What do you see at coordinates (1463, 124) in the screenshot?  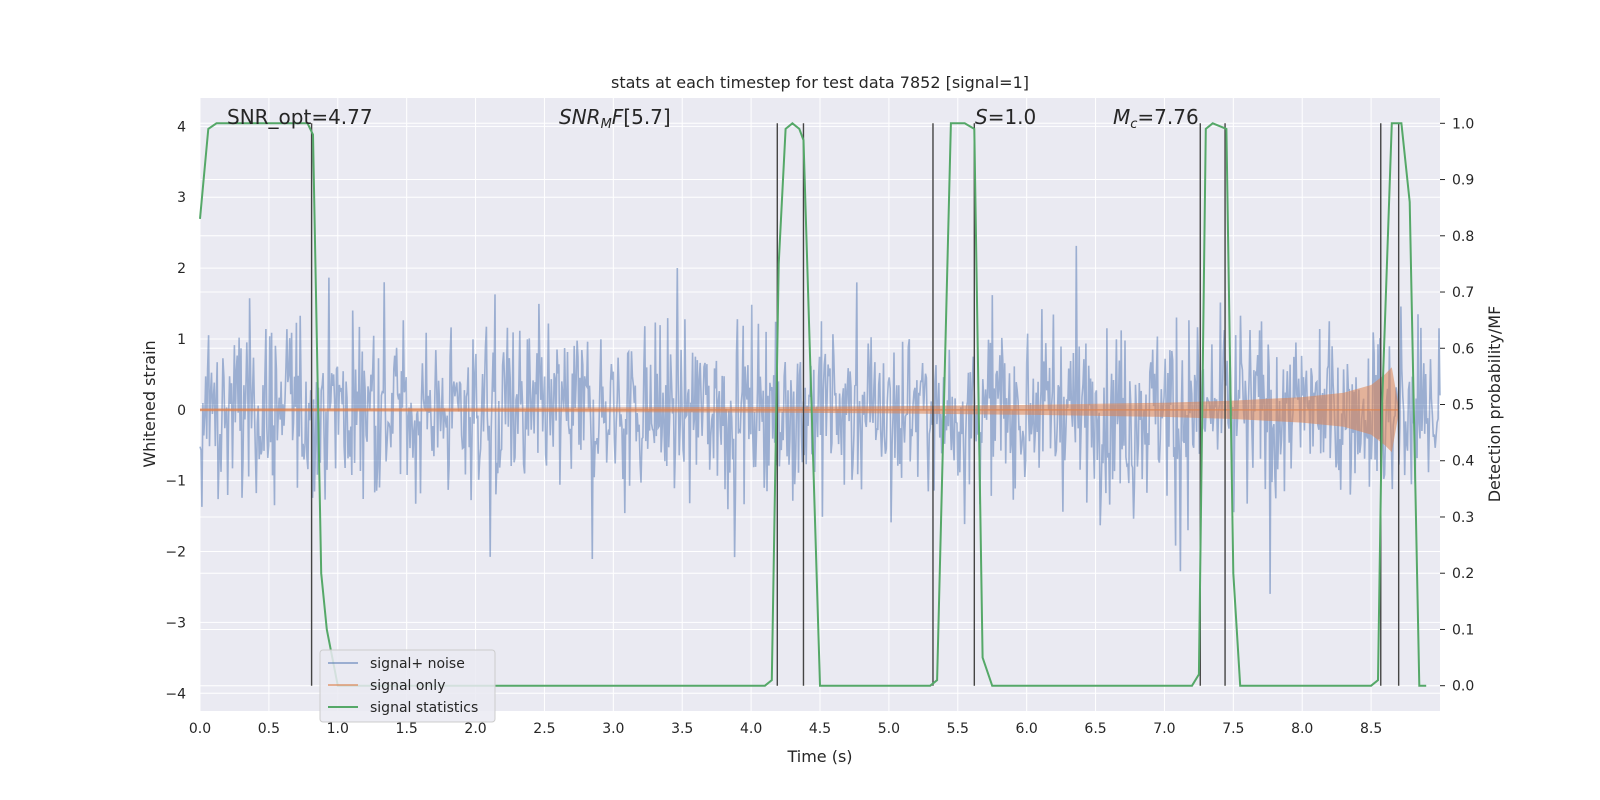 I see `y2-tick-label: 1.0` at bounding box center [1463, 124].